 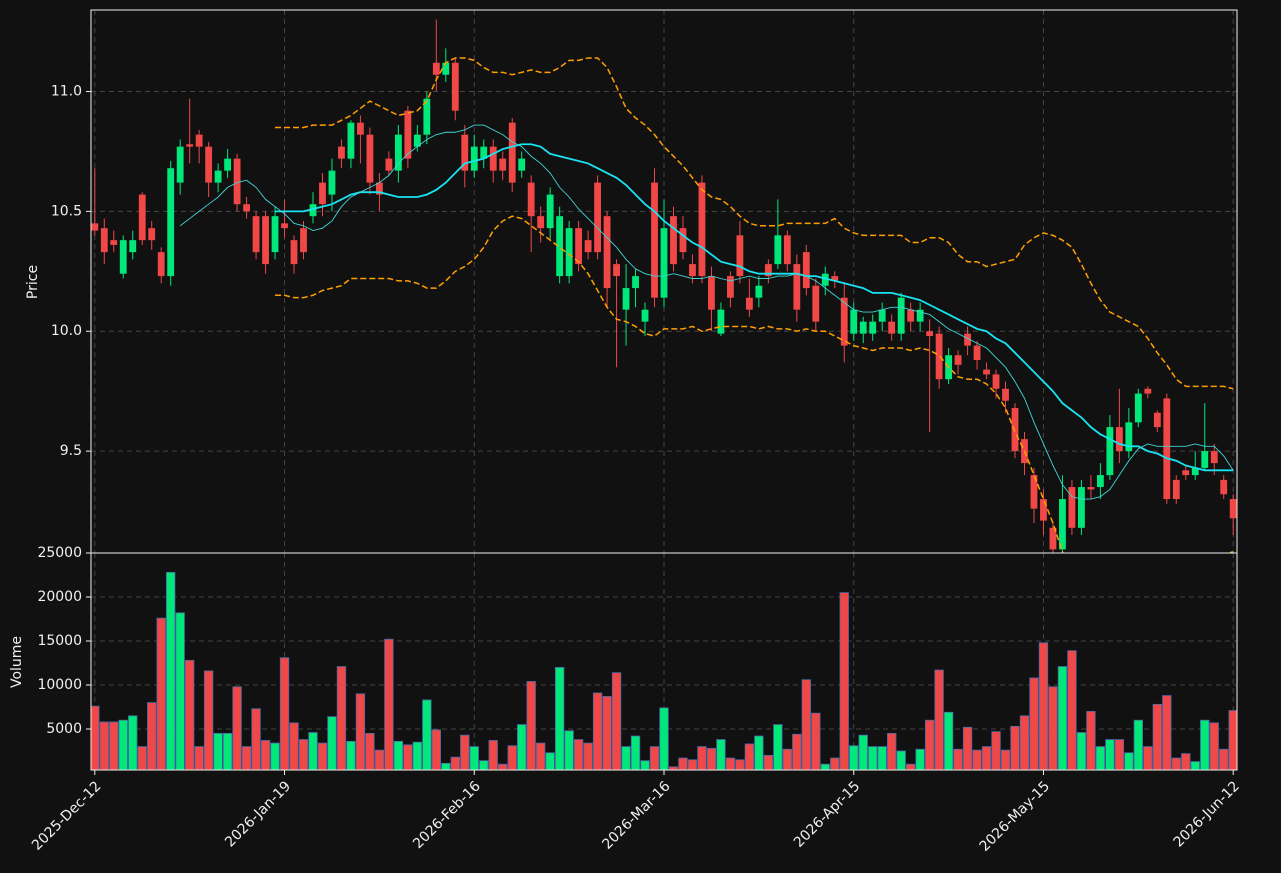 What do you see at coordinates (59, 641) in the screenshot?
I see `volume-tick-label: 15000` at bounding box center [59, 641].